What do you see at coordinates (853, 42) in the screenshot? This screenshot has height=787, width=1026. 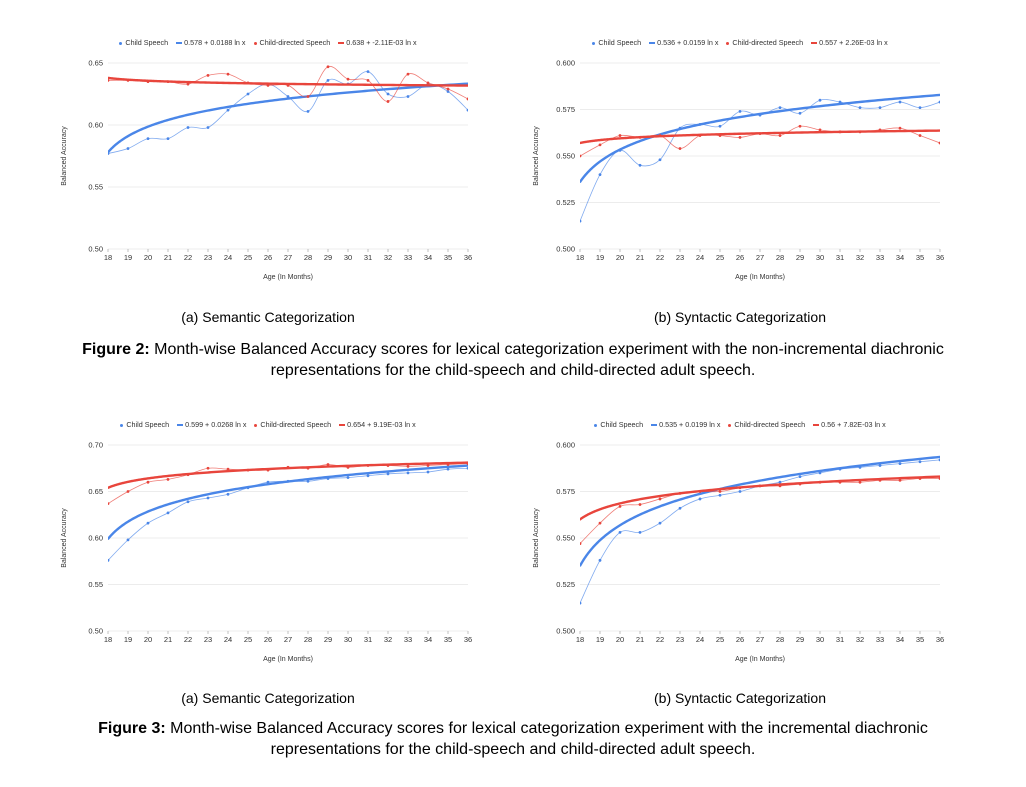 I see `legend-trend-2: 0.557 + 2.26E-03 ln x` at bounding box center [853, 42].